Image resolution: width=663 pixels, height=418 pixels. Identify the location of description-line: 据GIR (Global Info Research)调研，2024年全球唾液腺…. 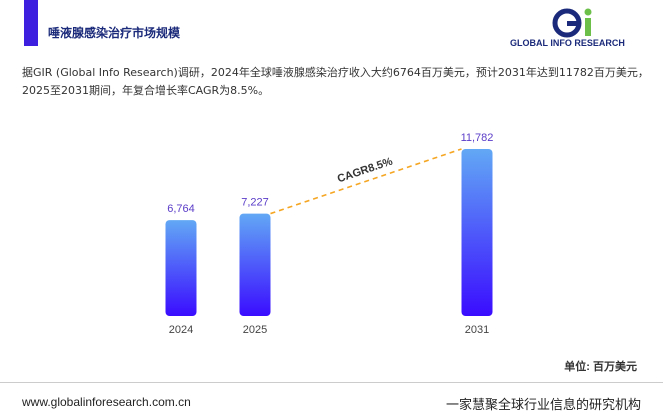
(335, 72).